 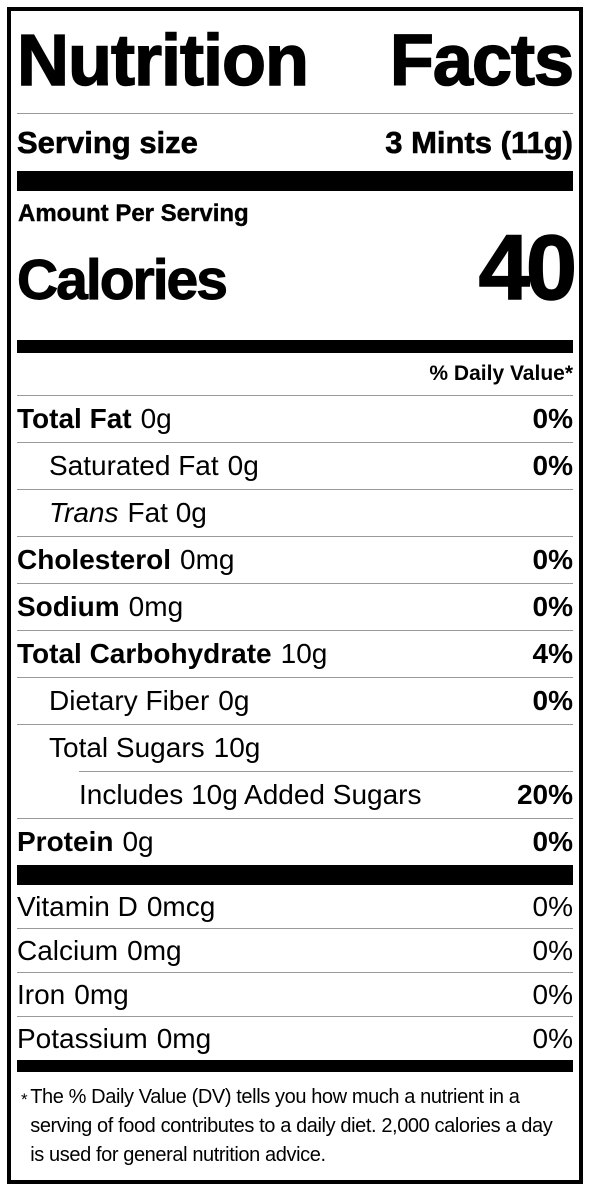 I want to click on nutrient-name: Sodium, so click(x=68, y=606).